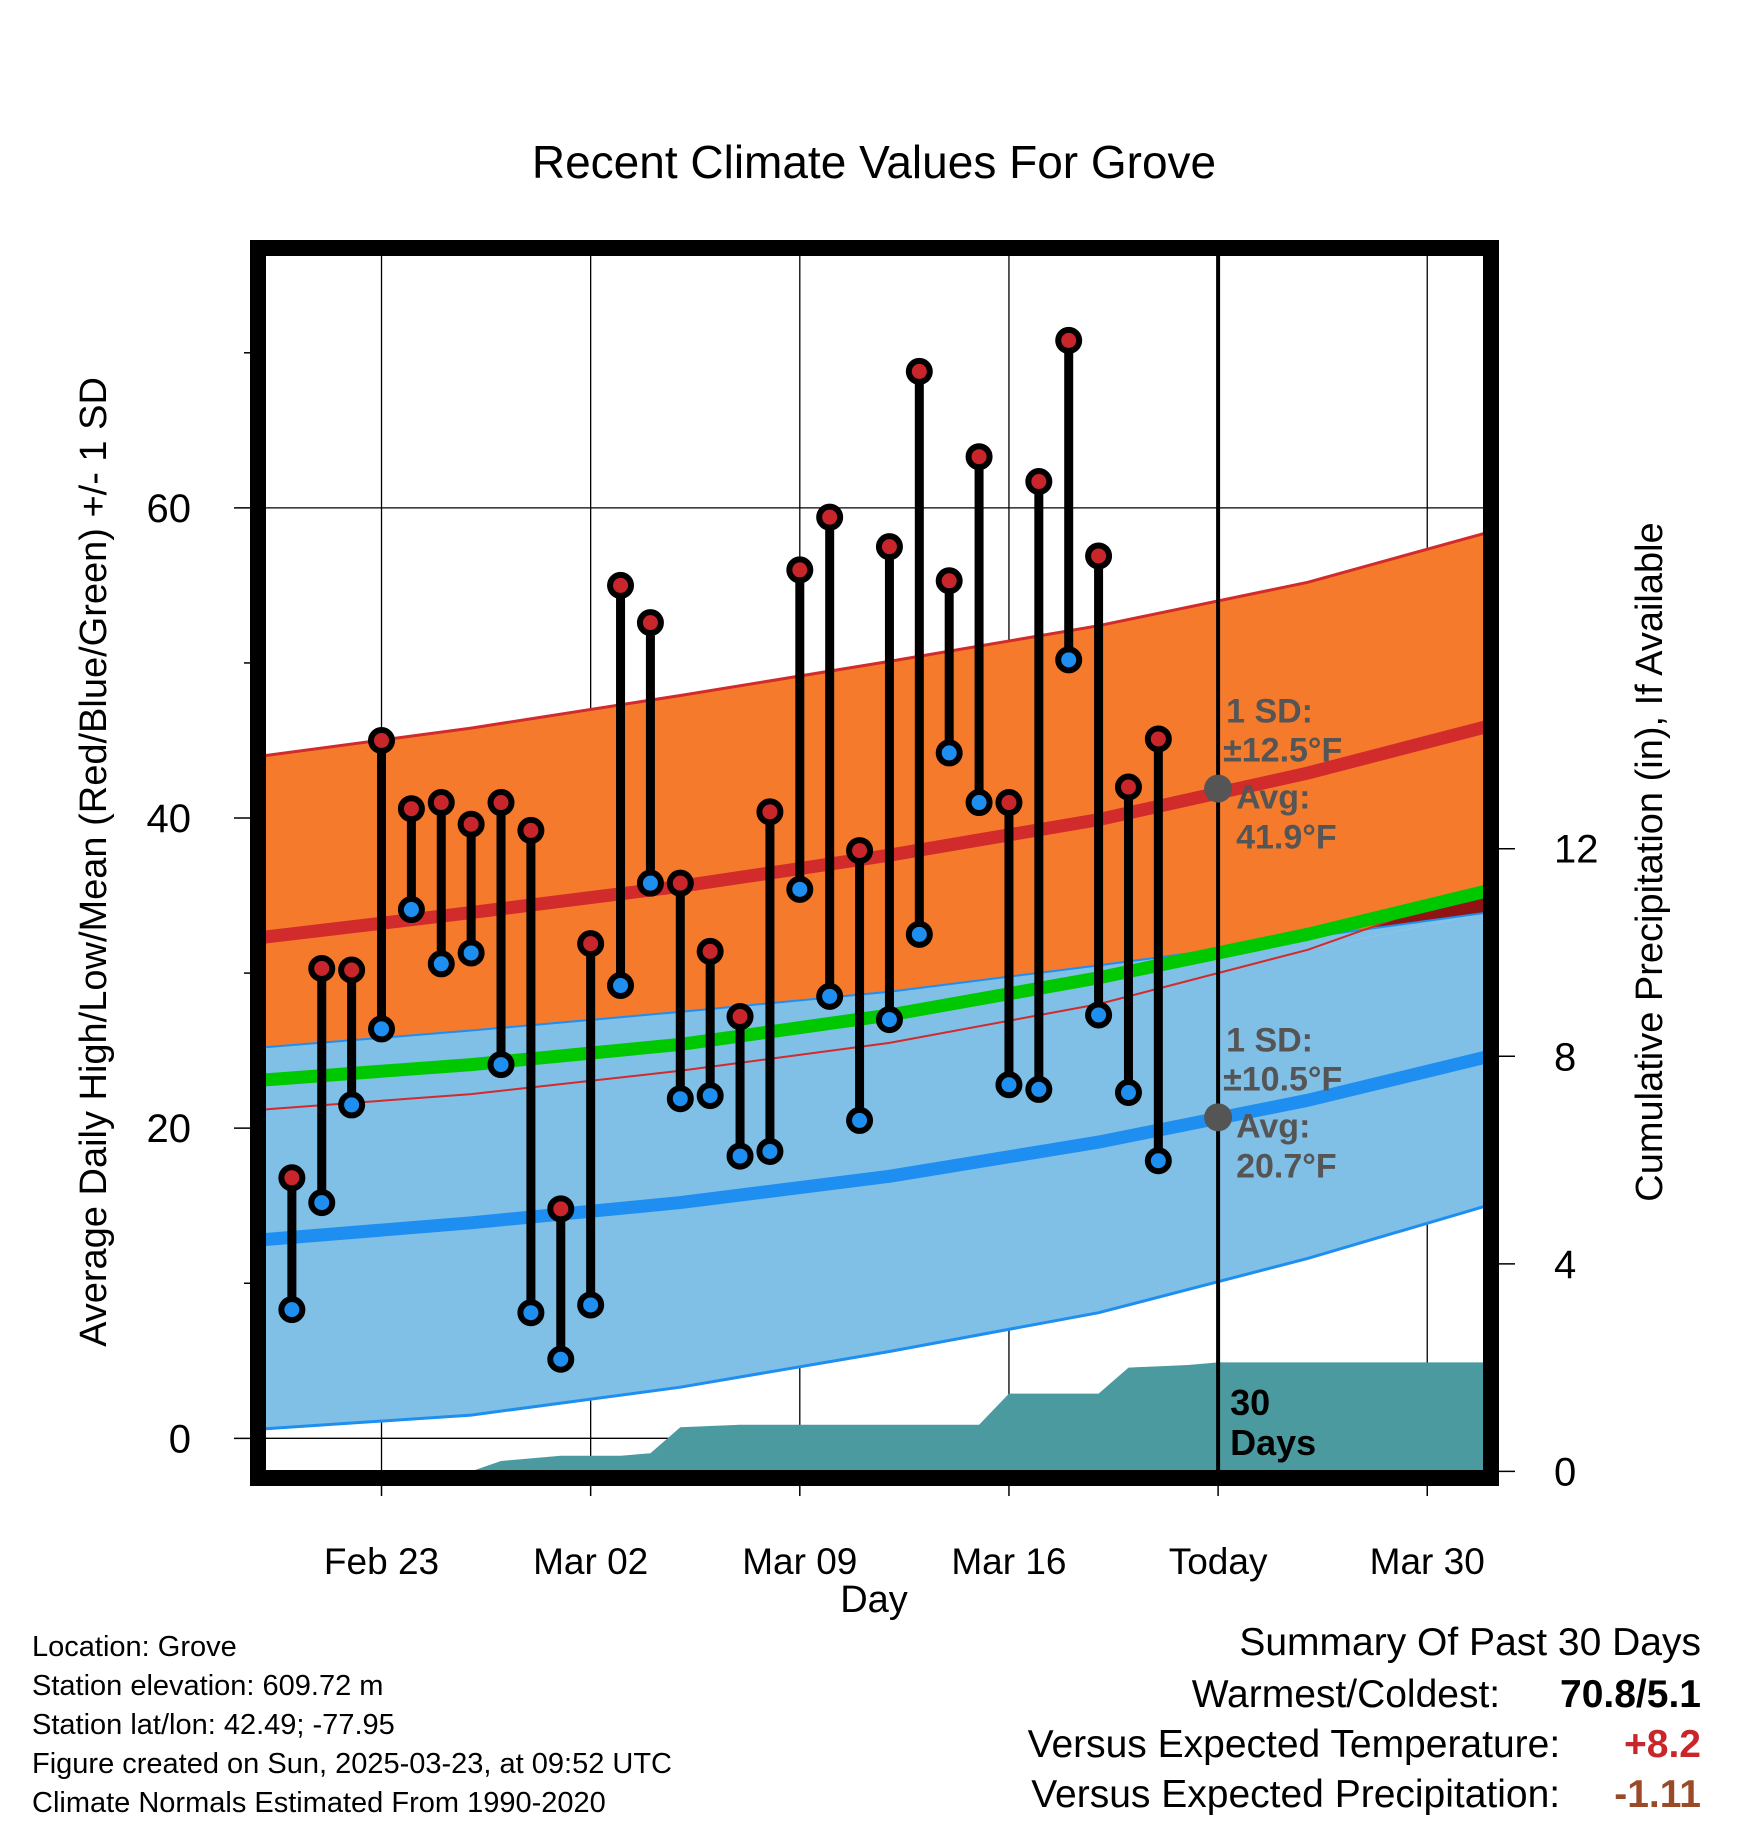 This screenshot has height=1828, width=1748. Describe the element at coordinates (1346, 1694) in the screenshot. I see `warmest-coldest-label: Warmest/Coldest:` at that location.